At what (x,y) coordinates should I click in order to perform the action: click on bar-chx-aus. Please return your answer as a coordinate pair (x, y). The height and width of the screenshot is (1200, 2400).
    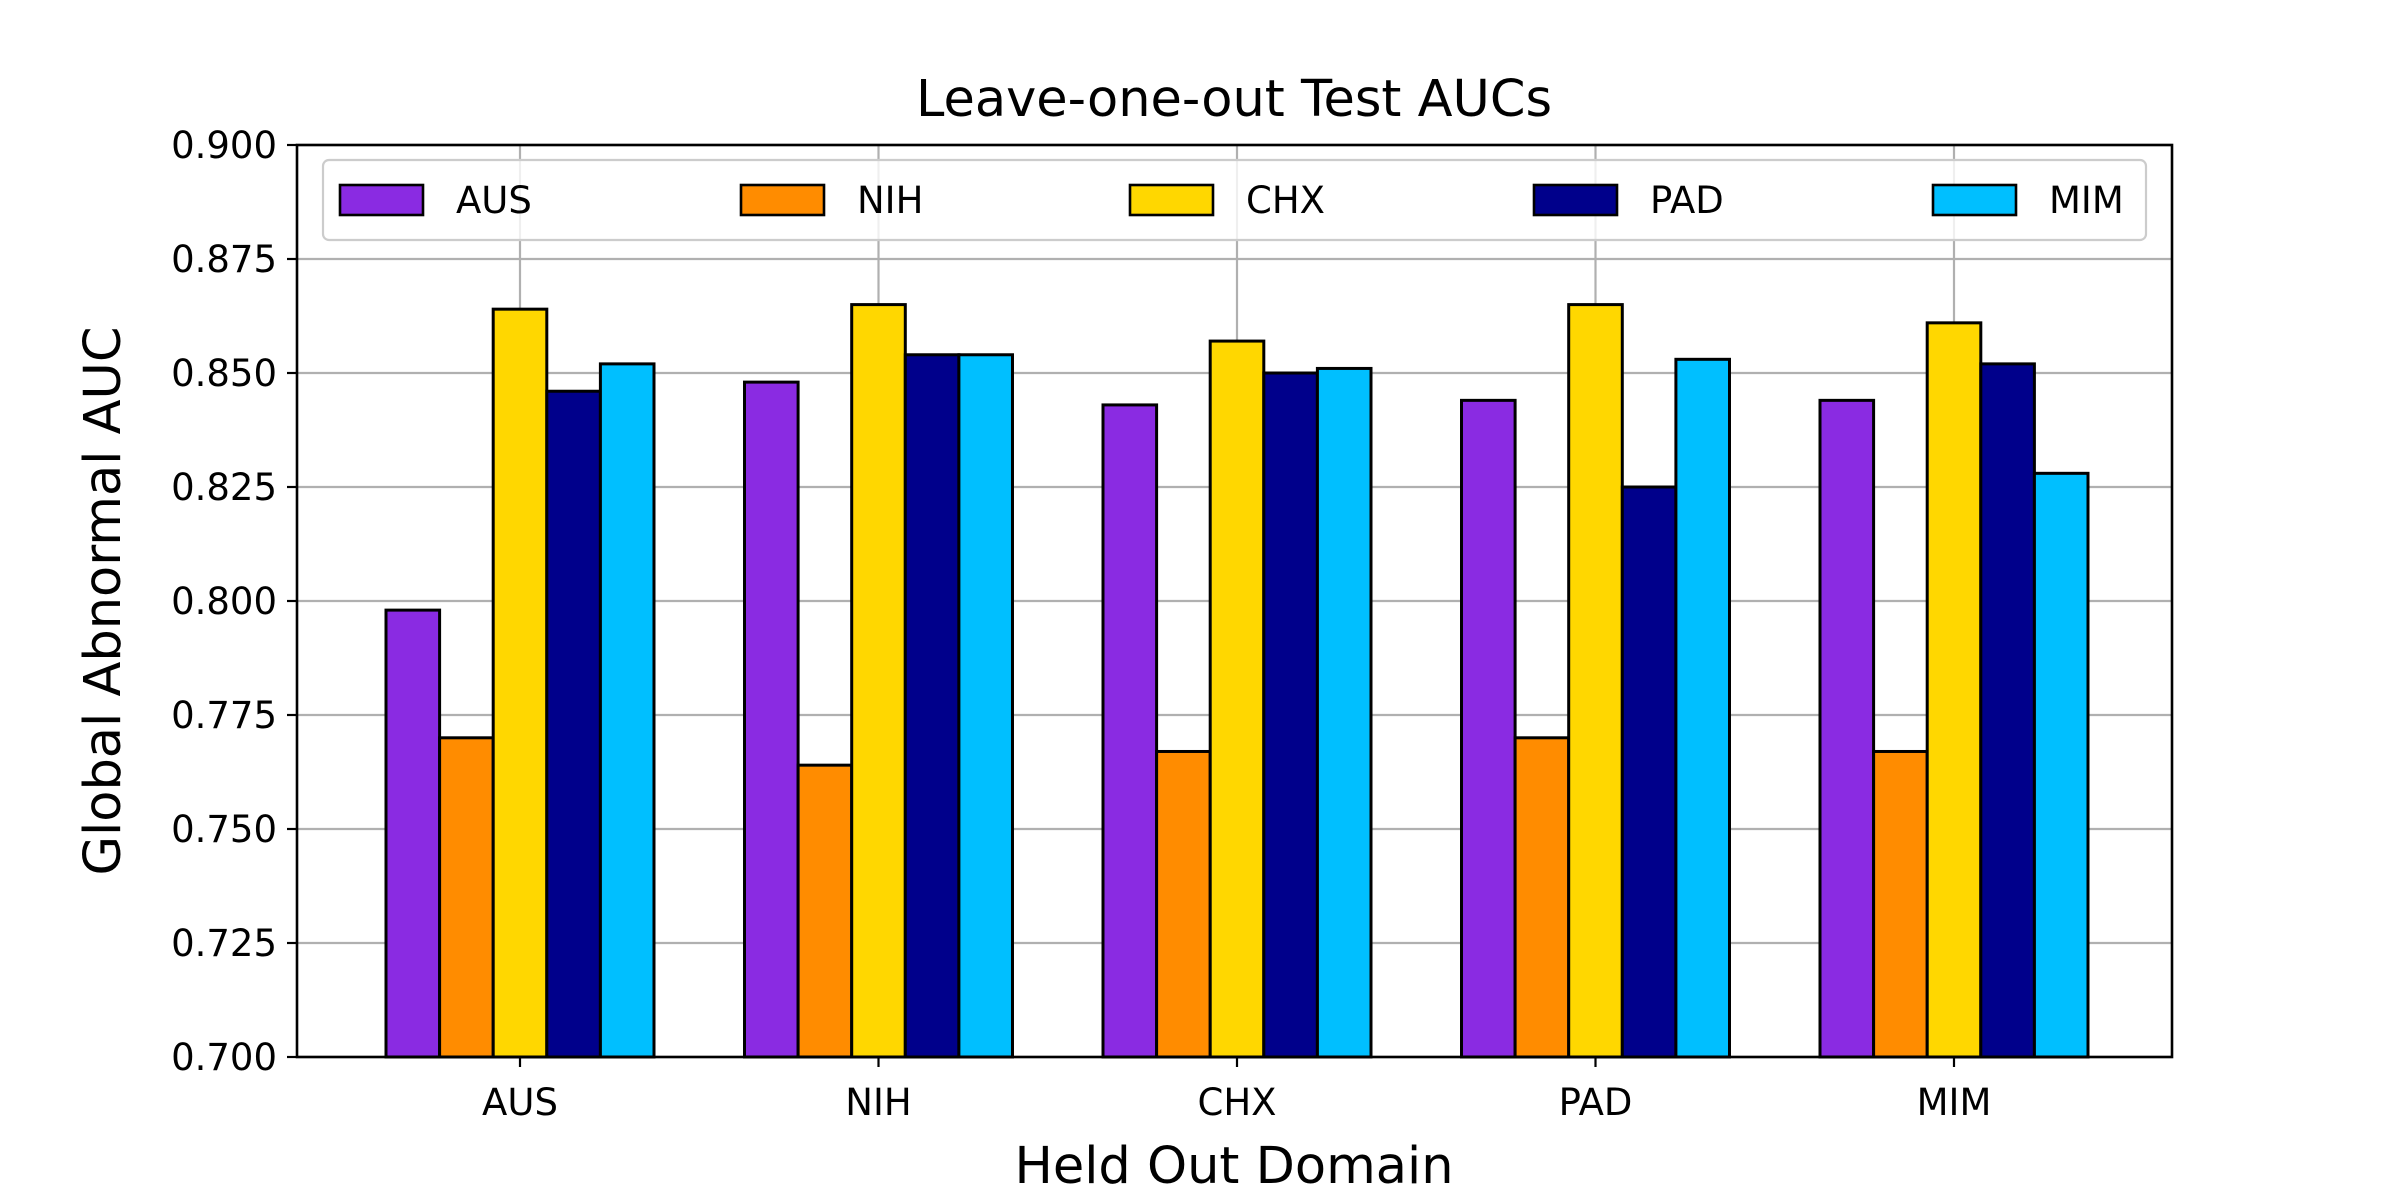
    Looking at the image, I should click on (520, 683).